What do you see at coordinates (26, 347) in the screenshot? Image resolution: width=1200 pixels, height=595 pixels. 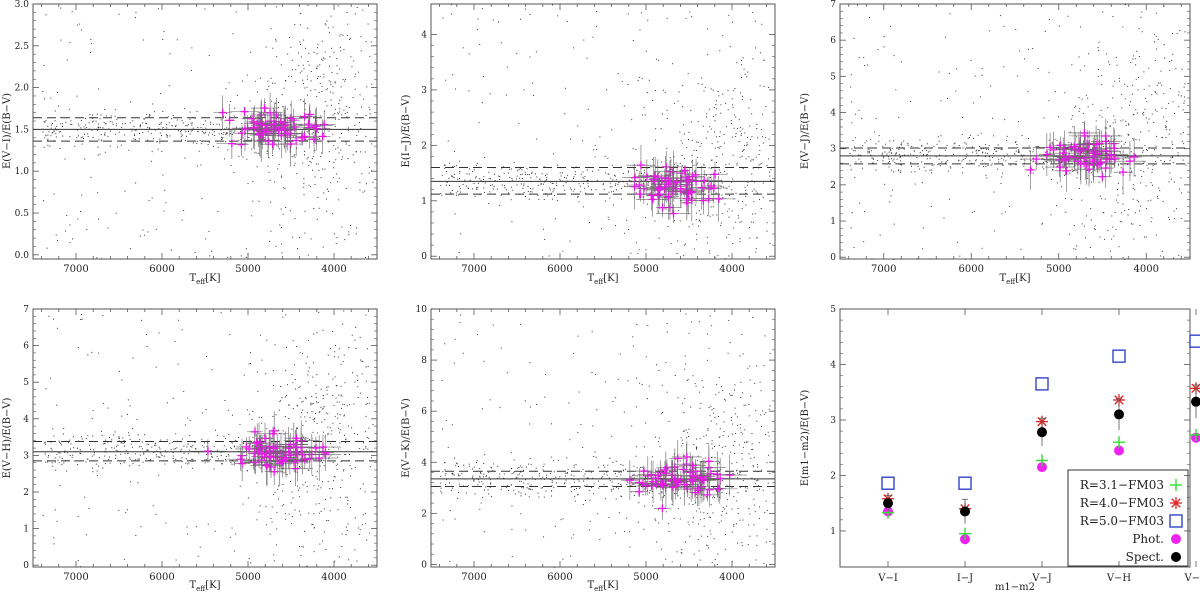 I see `y-tick-label: 6` at bounding box center [26, 347].